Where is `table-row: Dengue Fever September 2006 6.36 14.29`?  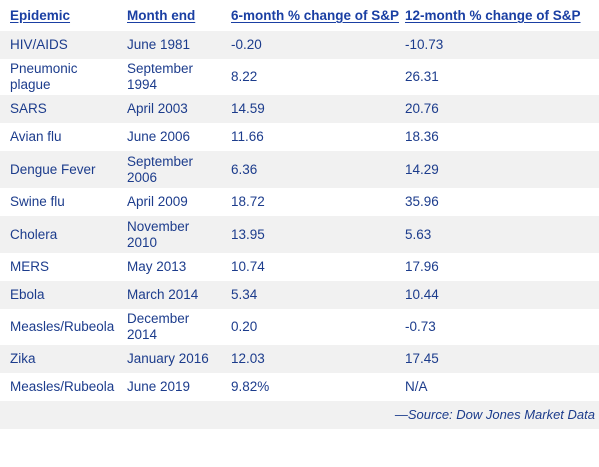
table-row: Dengue Fever September 2006 6.36 14.29 is located at coordinates (299, 169).